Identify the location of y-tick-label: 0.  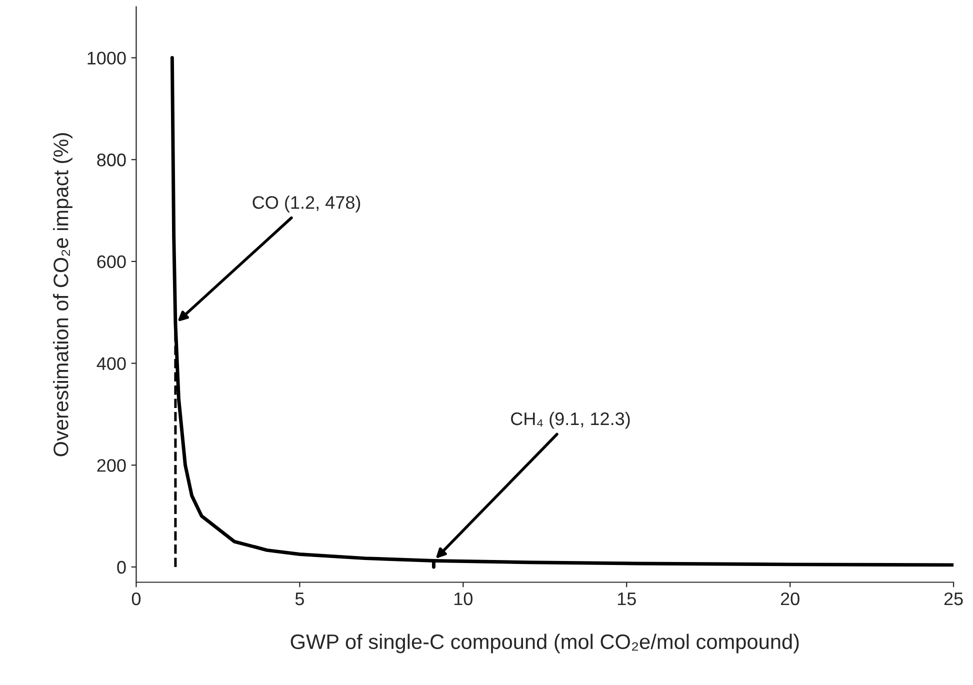
(121, 567).